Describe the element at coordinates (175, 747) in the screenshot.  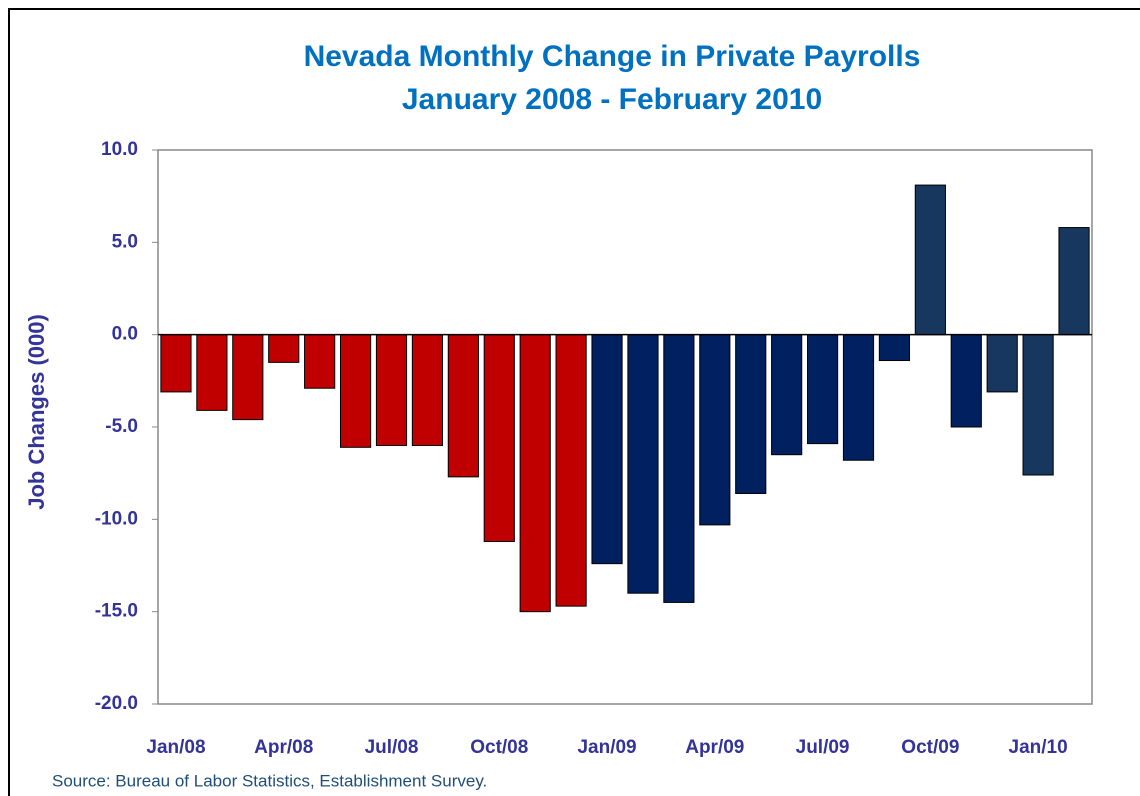
I see `x-tick-label: Jan/08` at that location.